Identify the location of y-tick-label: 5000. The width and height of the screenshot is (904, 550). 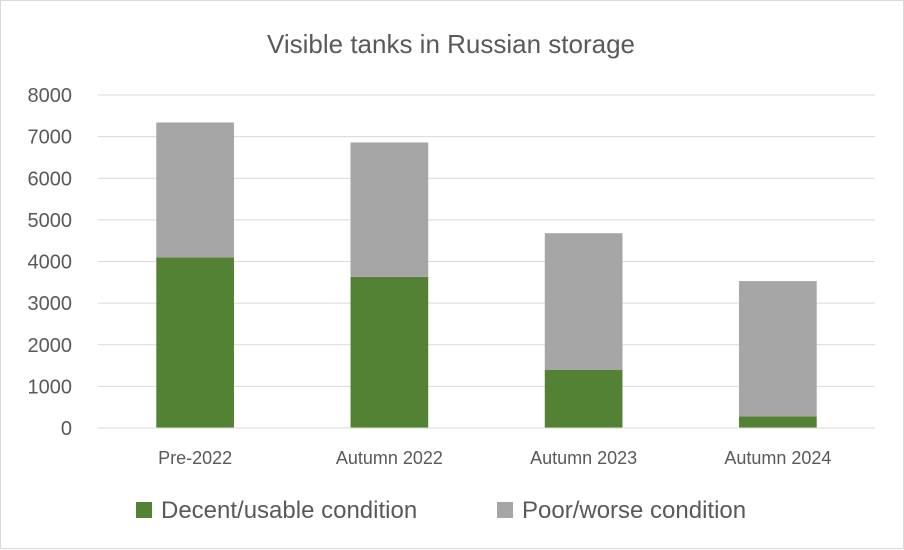
(50, 221).